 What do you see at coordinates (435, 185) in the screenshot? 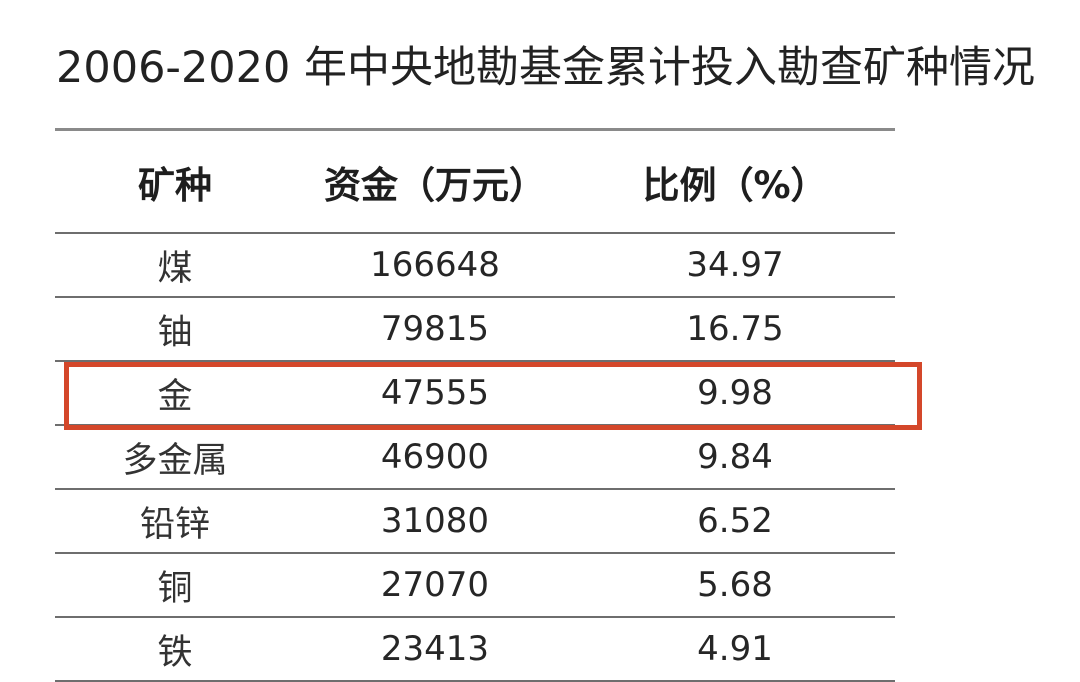
I see `header-funding: 资金（万元）` at bounding box center [435, 185].